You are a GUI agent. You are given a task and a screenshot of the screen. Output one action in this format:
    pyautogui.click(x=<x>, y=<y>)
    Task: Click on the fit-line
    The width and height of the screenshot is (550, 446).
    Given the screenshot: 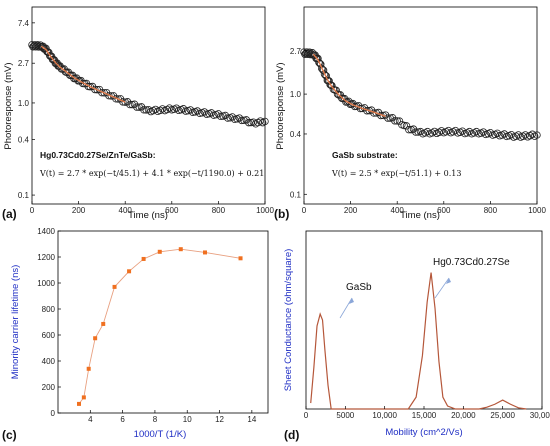 What is the action you would take?
    pyautogui.click(x=83, y=74)
    